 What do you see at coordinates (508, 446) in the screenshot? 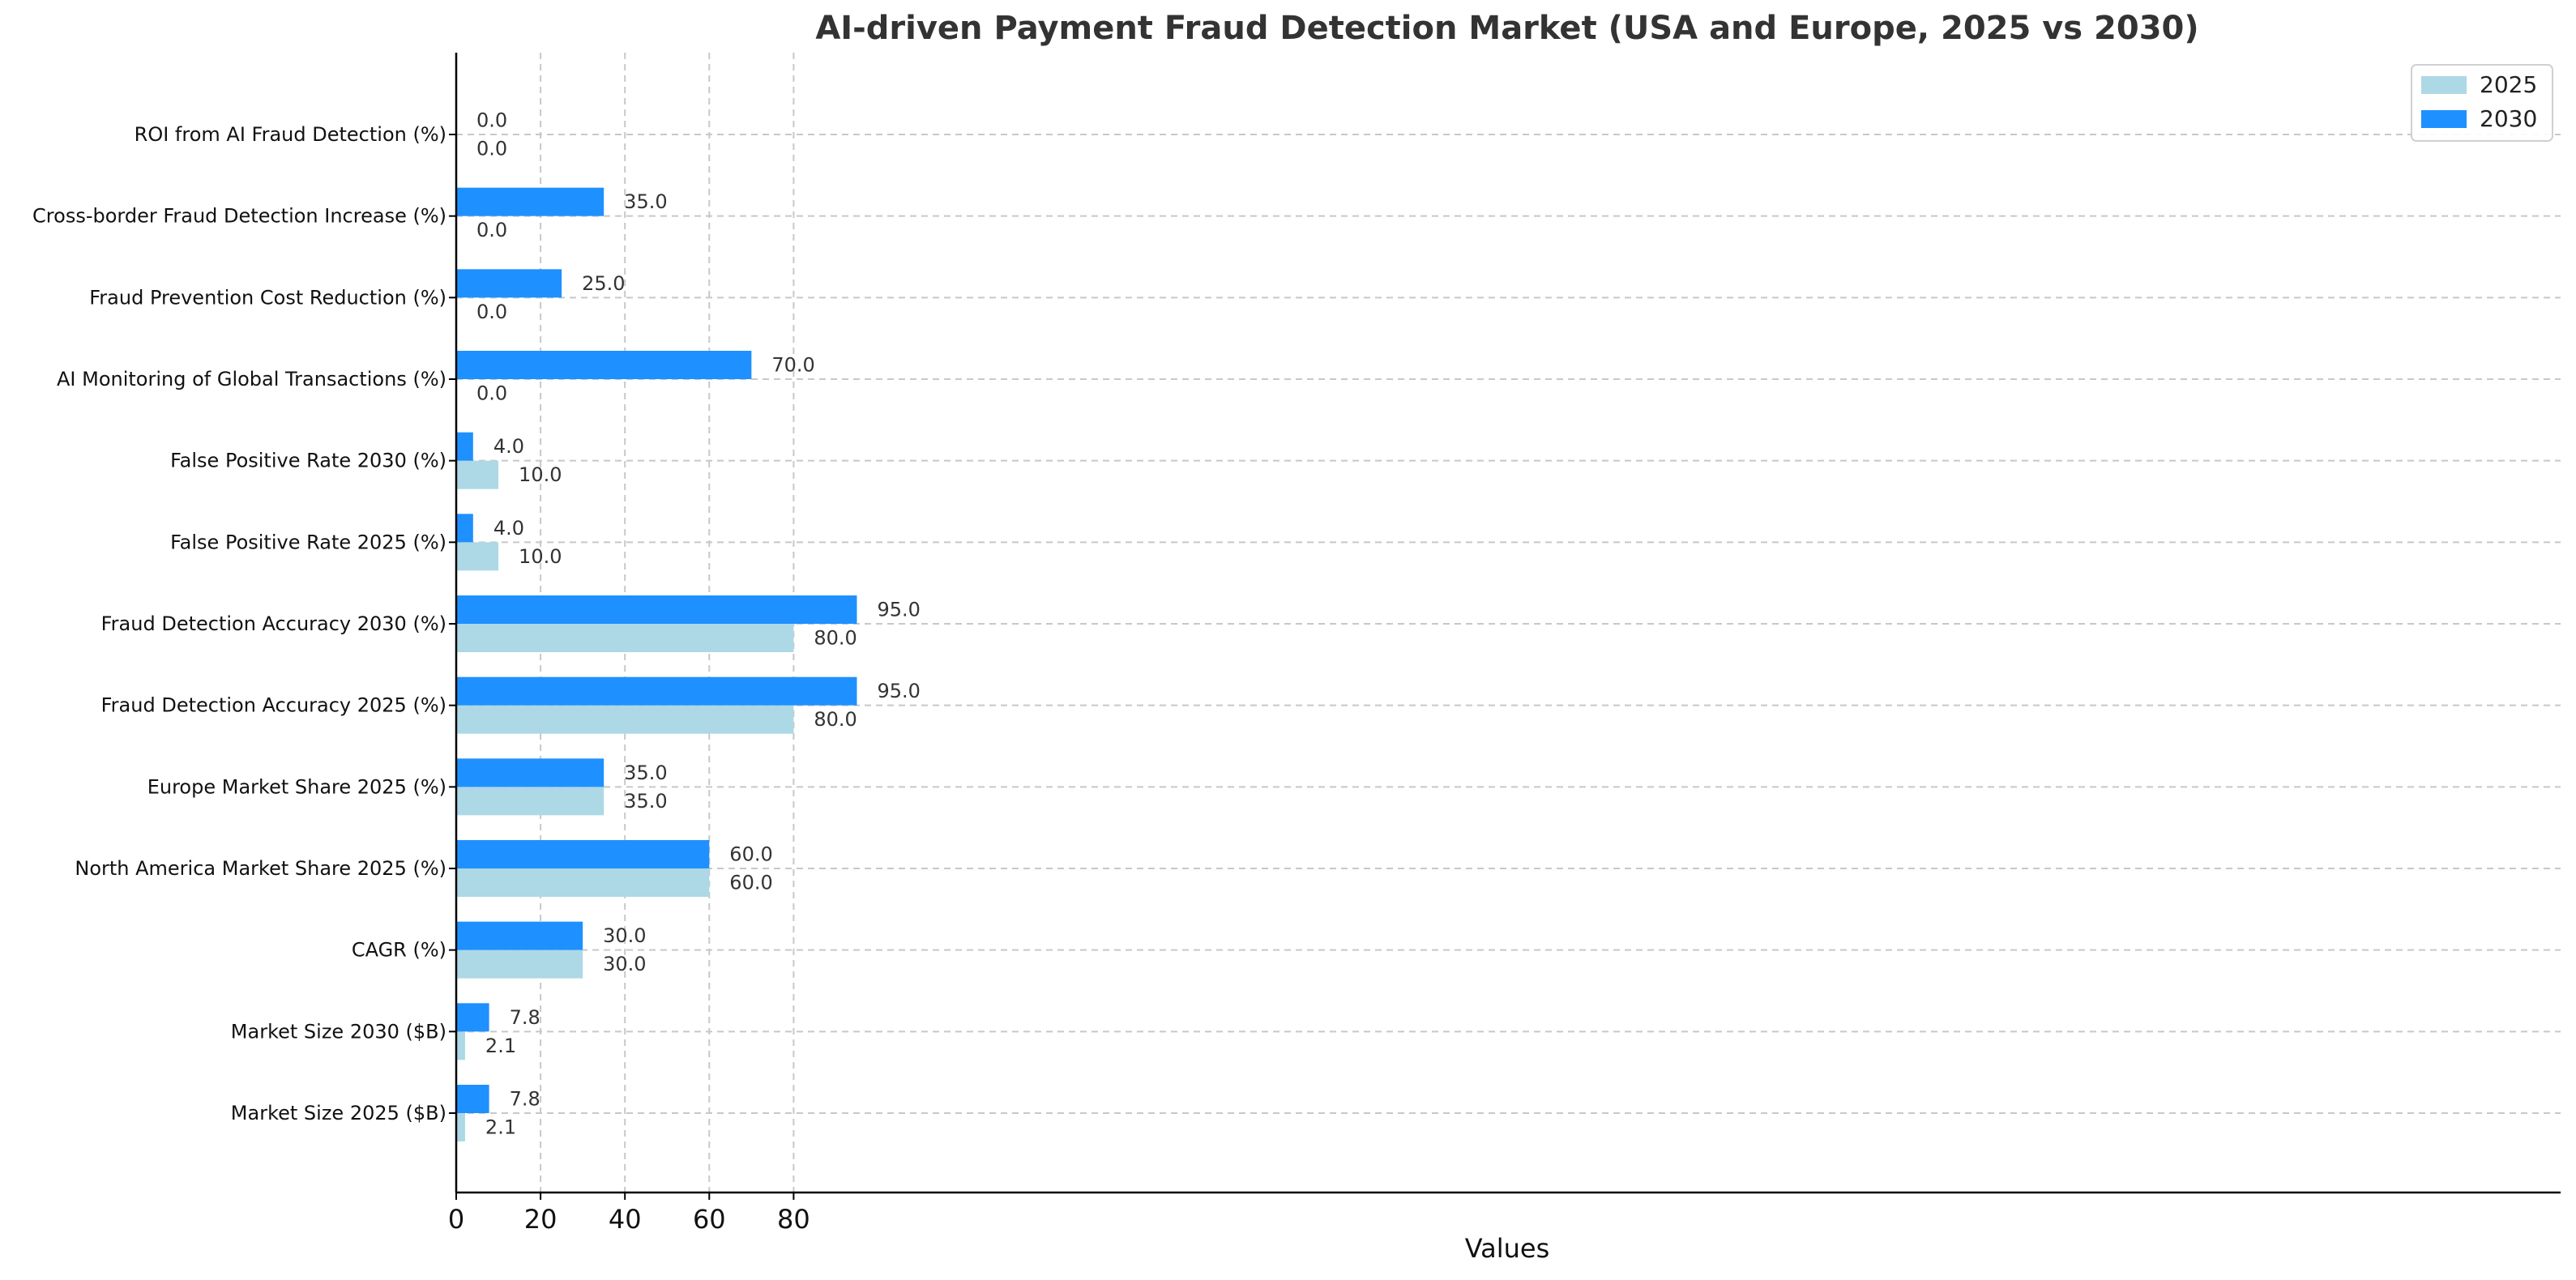
I see `data-label-2030-8: 4.0` at bounding box center [508, 446].